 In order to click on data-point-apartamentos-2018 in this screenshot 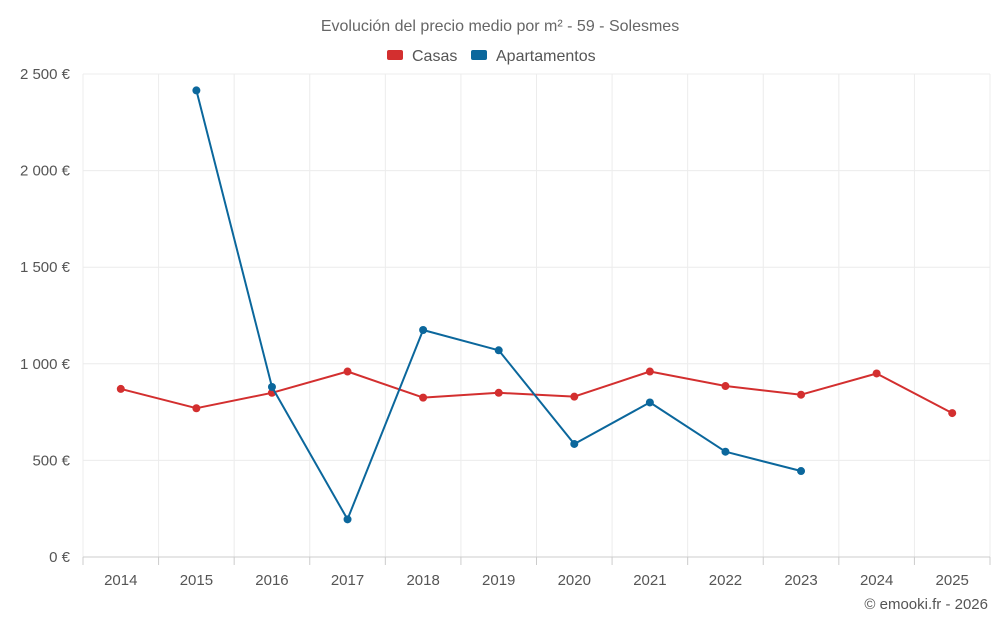, I will do `click(423, 329)`.